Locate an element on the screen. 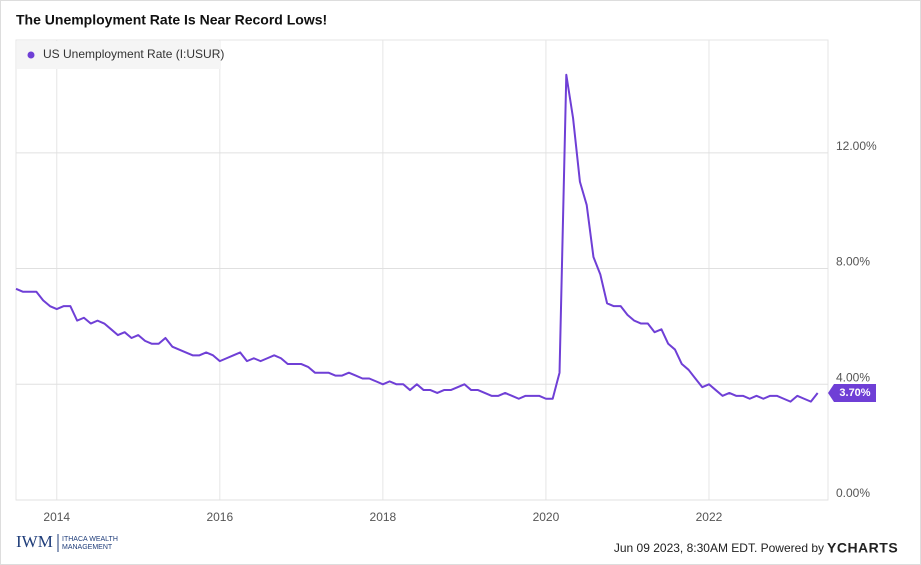  y-tick-label: 0.00% is located at coordinates (853, 493).